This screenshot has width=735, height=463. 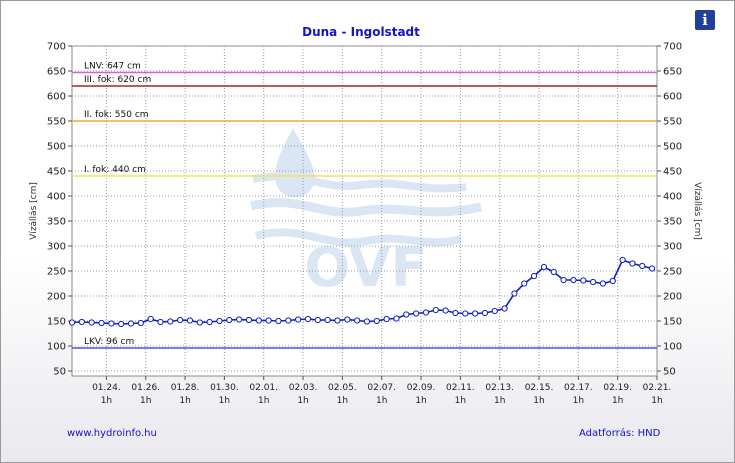 What do you see at coordinates (381, 388) in the screenshot?
I see `x-tick-label-date: 02.07.` at bounding box center [381, 388].